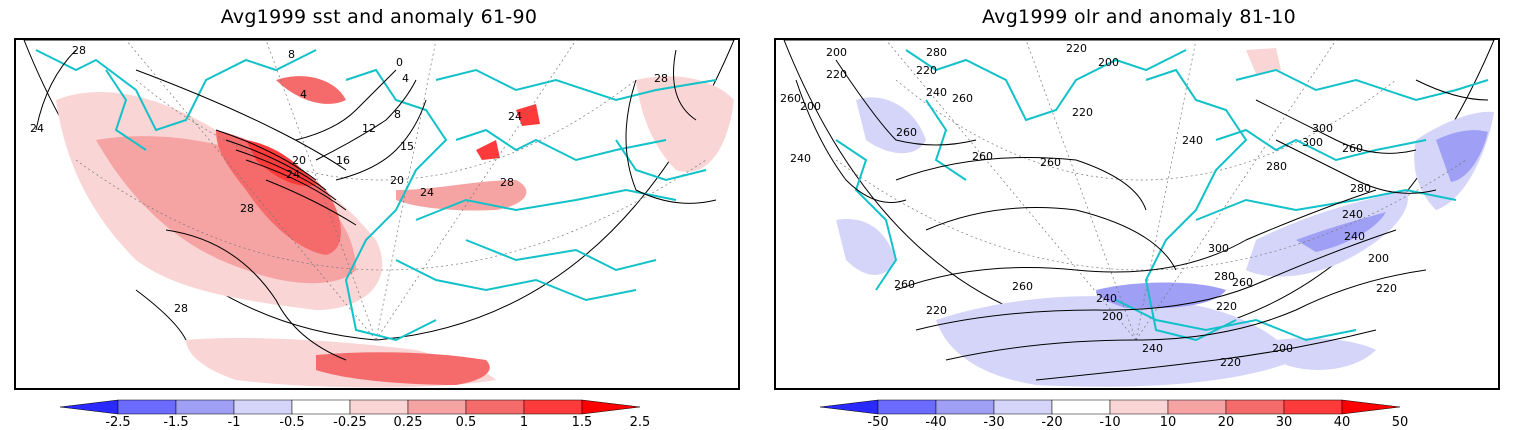 This screenshot has height=430, width=1520. What do you see at coordinates (292, 422) in the screenshot?
I see `colorbar-tick-label: -0.5` at bounding box center [292, 422].